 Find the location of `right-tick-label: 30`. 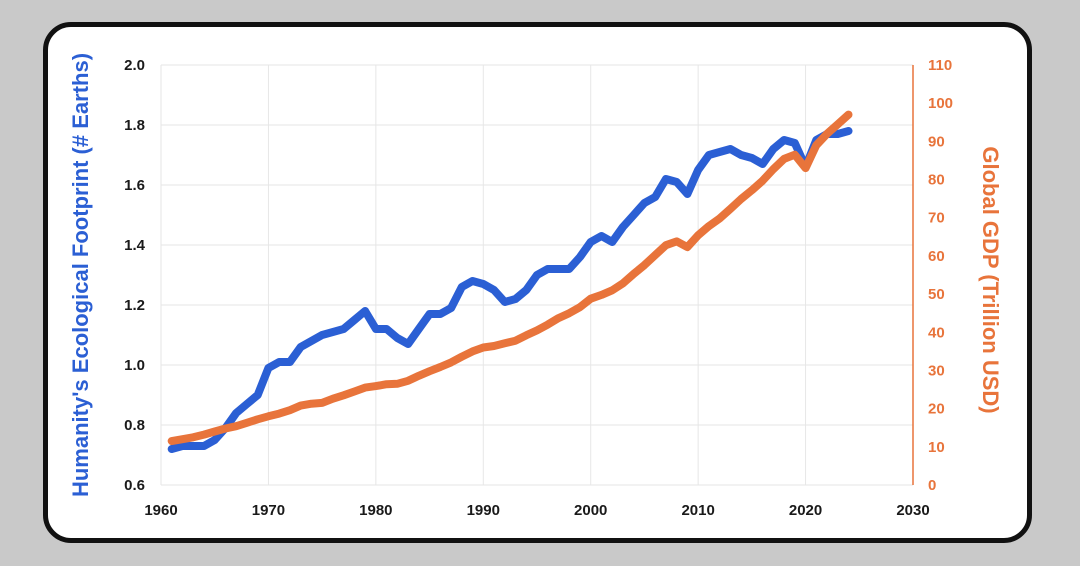

right-tick-label: 30 is located at coordinates (936, 370).